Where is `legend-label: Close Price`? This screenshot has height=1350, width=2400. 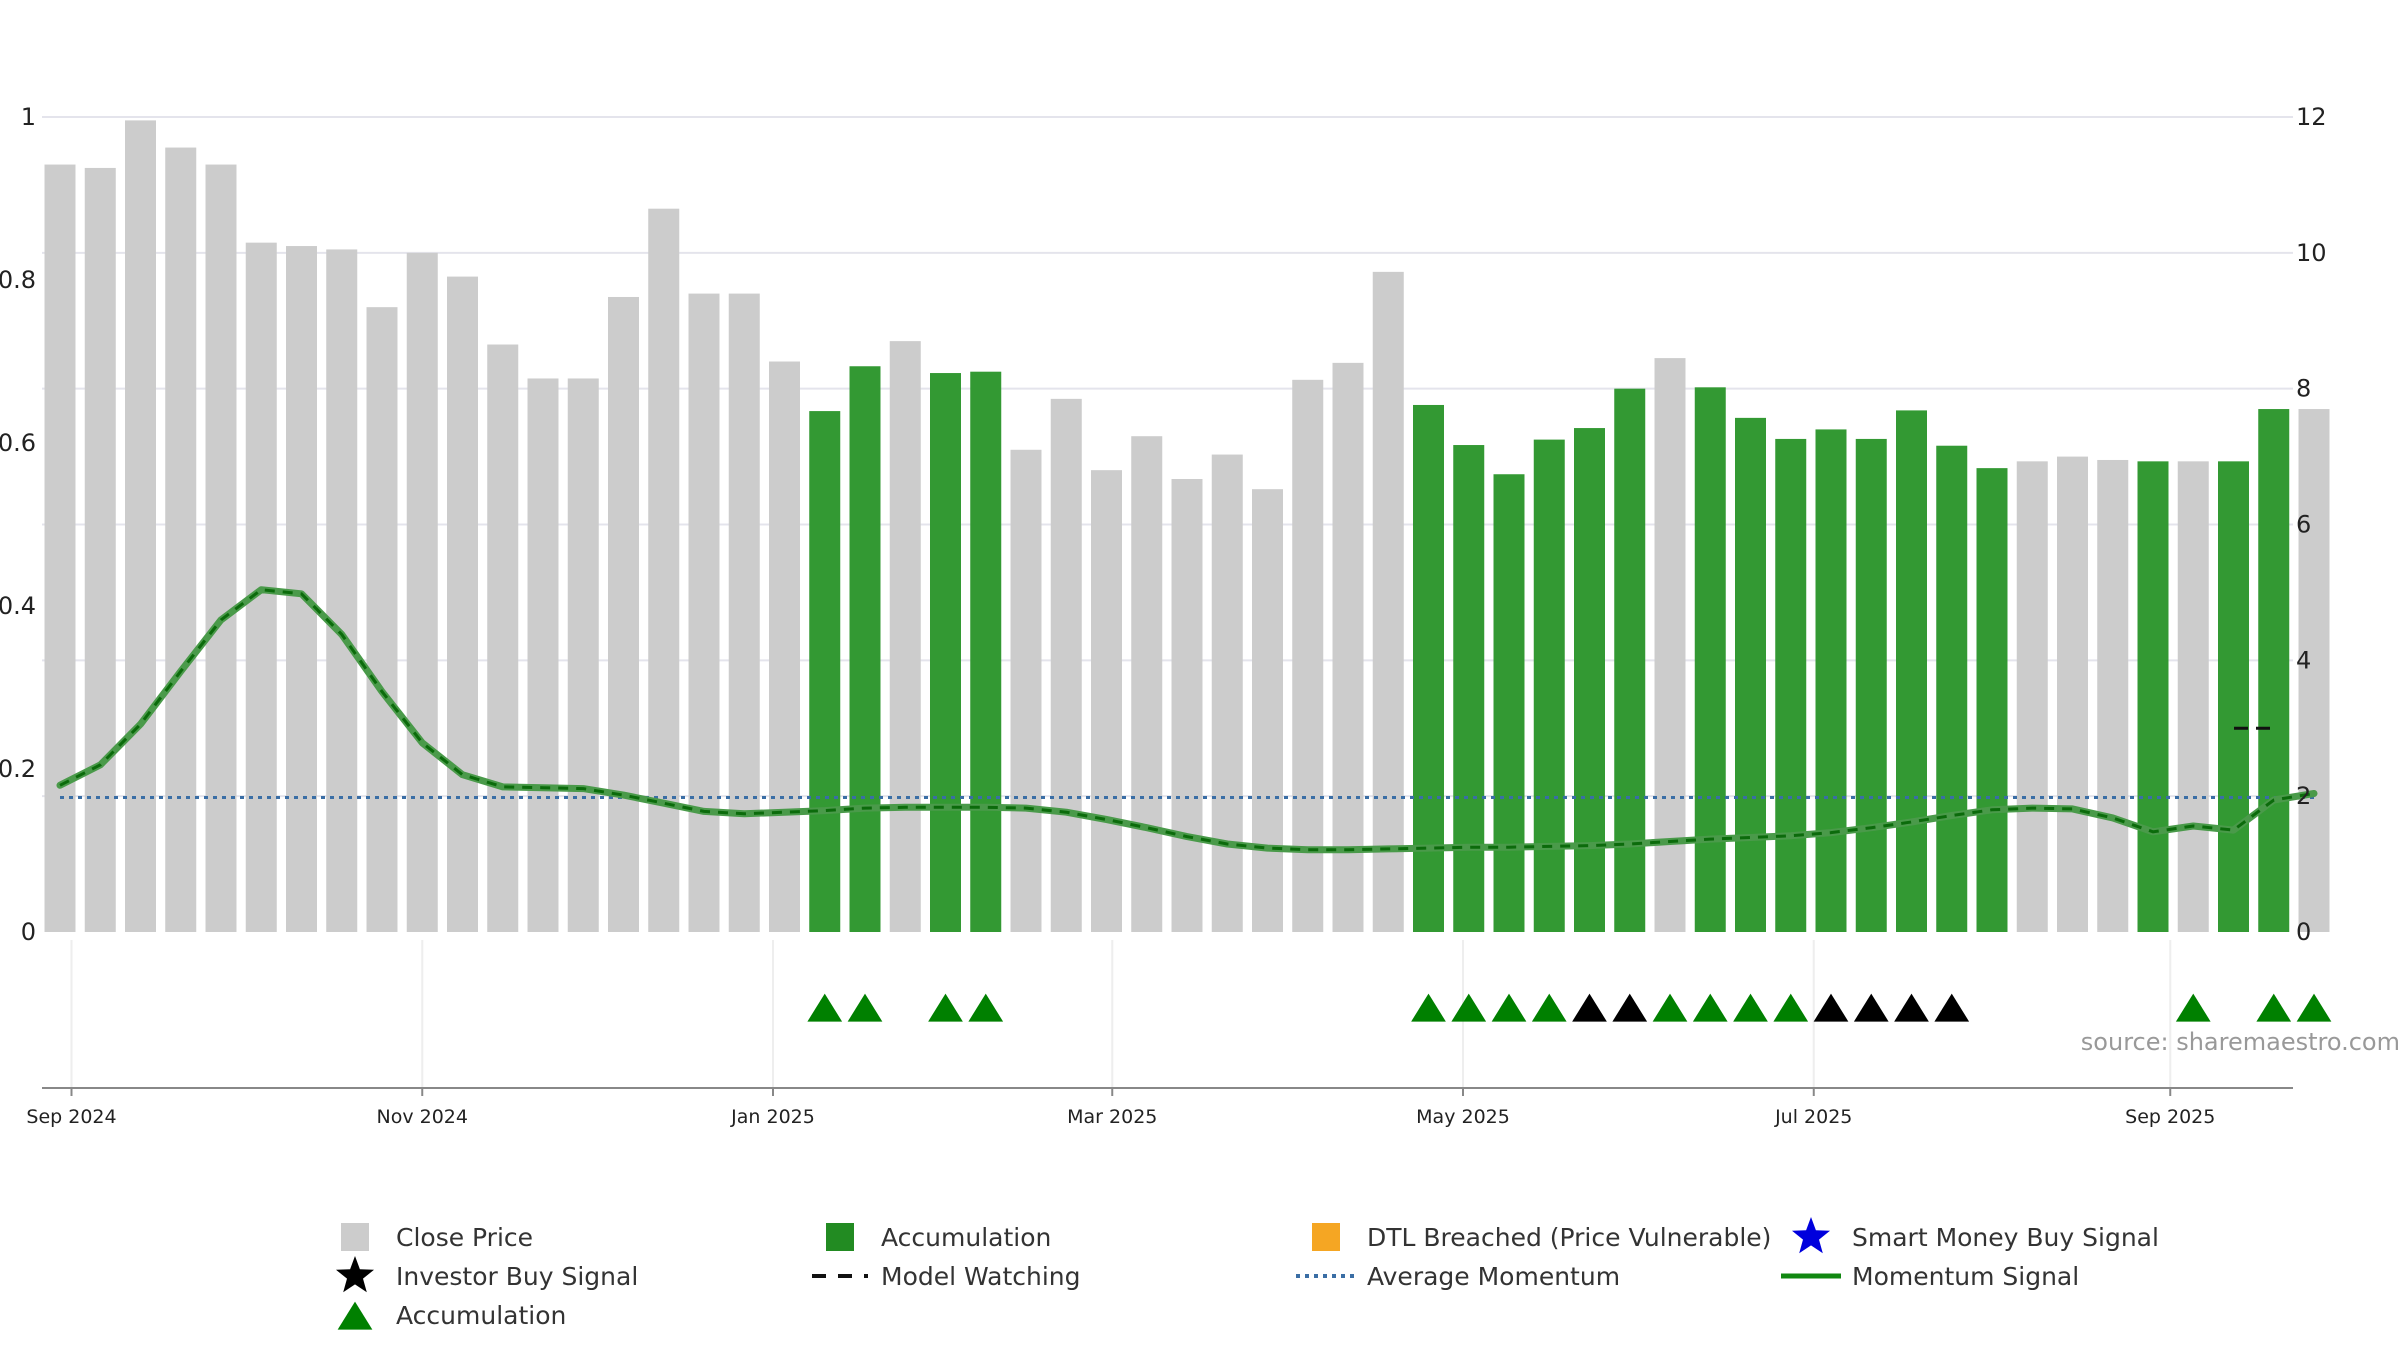
legend-label: Close Price is located at coordinates (464, 1237).